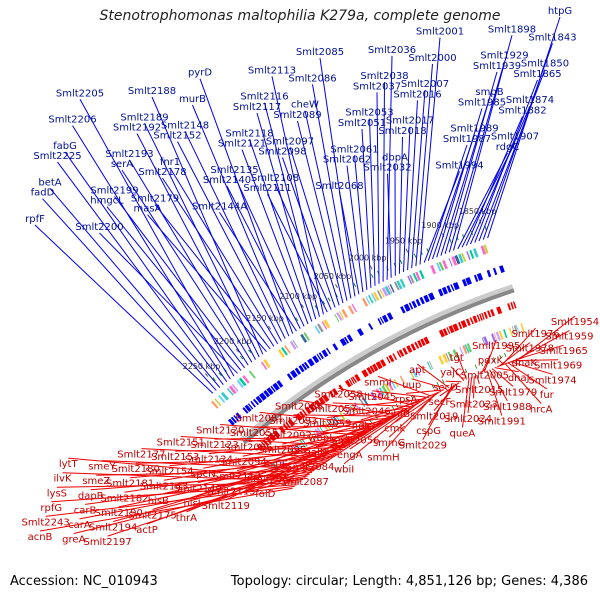 This screenshot has height=600, width=600. Describe the element at coordinates (288, 436) in the screenshot. I see `reverse-gene-label: Smlt2092` at that location.